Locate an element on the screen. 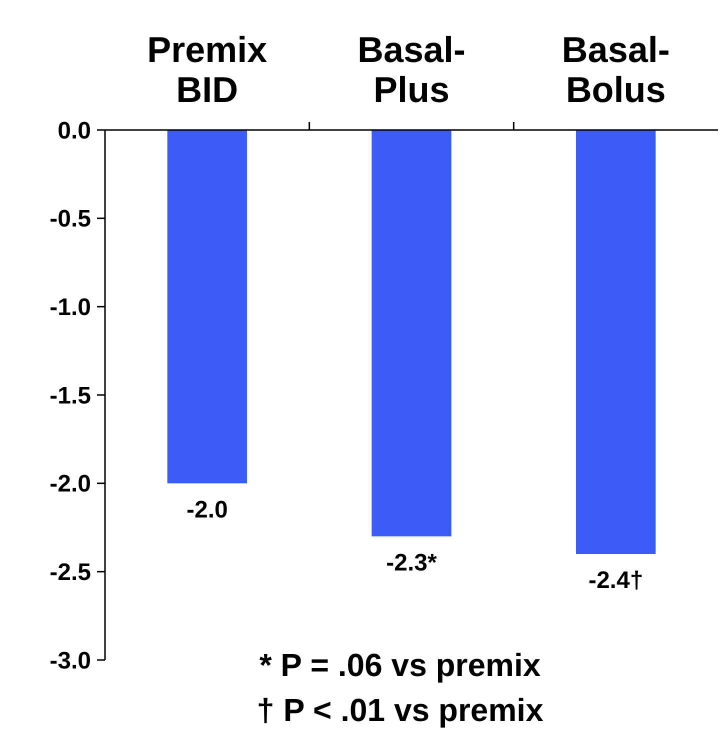 The width and height of the screenshot is (720, 743). y-tick-label: 0.0 is located at coordinates (74, 130).